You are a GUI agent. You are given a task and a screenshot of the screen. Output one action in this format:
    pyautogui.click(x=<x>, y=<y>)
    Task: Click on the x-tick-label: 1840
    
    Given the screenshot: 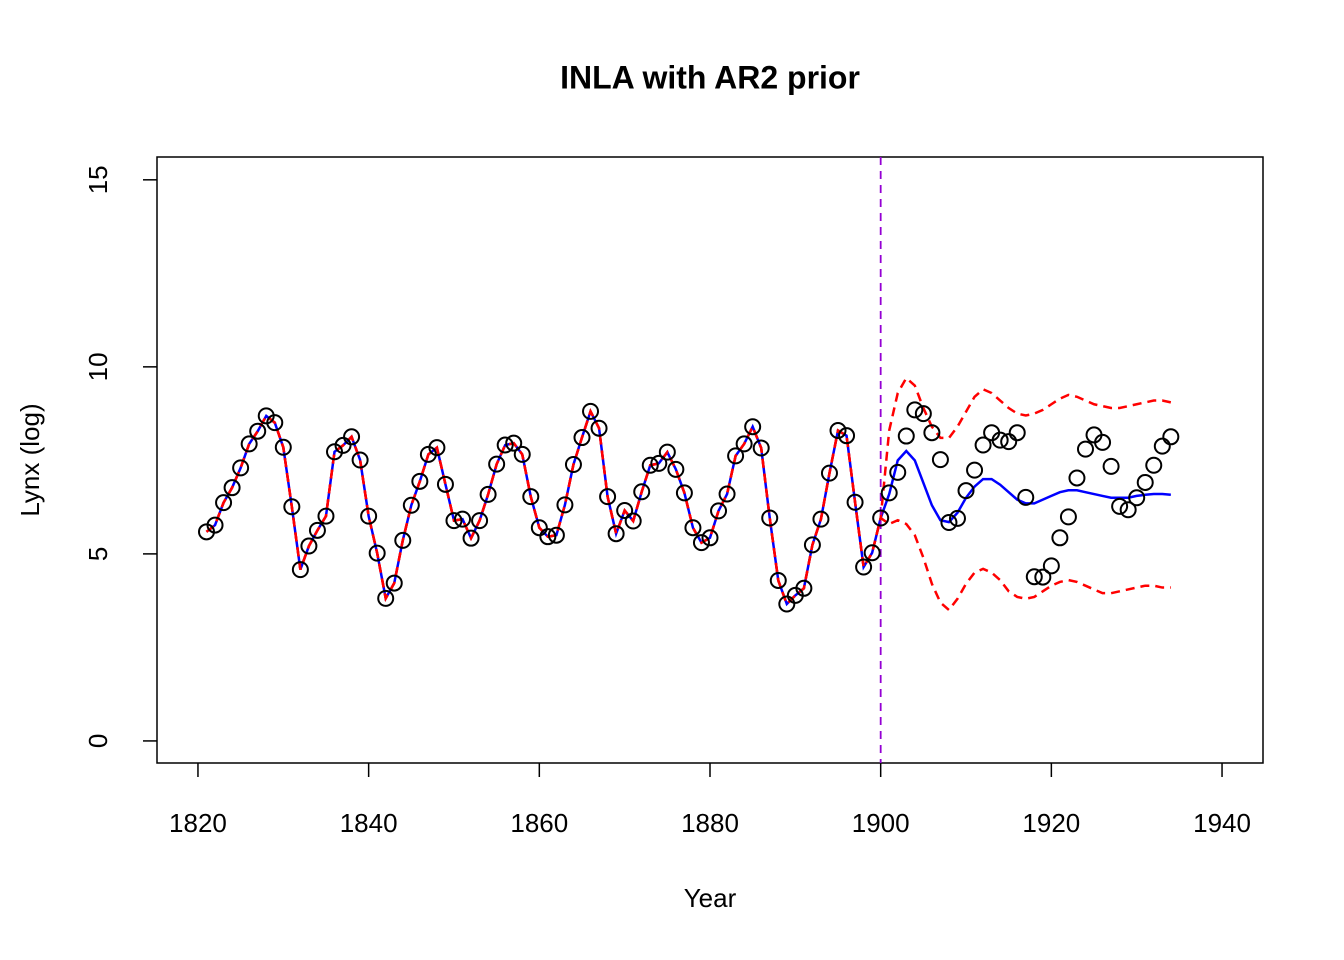 What is the action you would take?
    pyautogui.click(x=369, y=823)
    